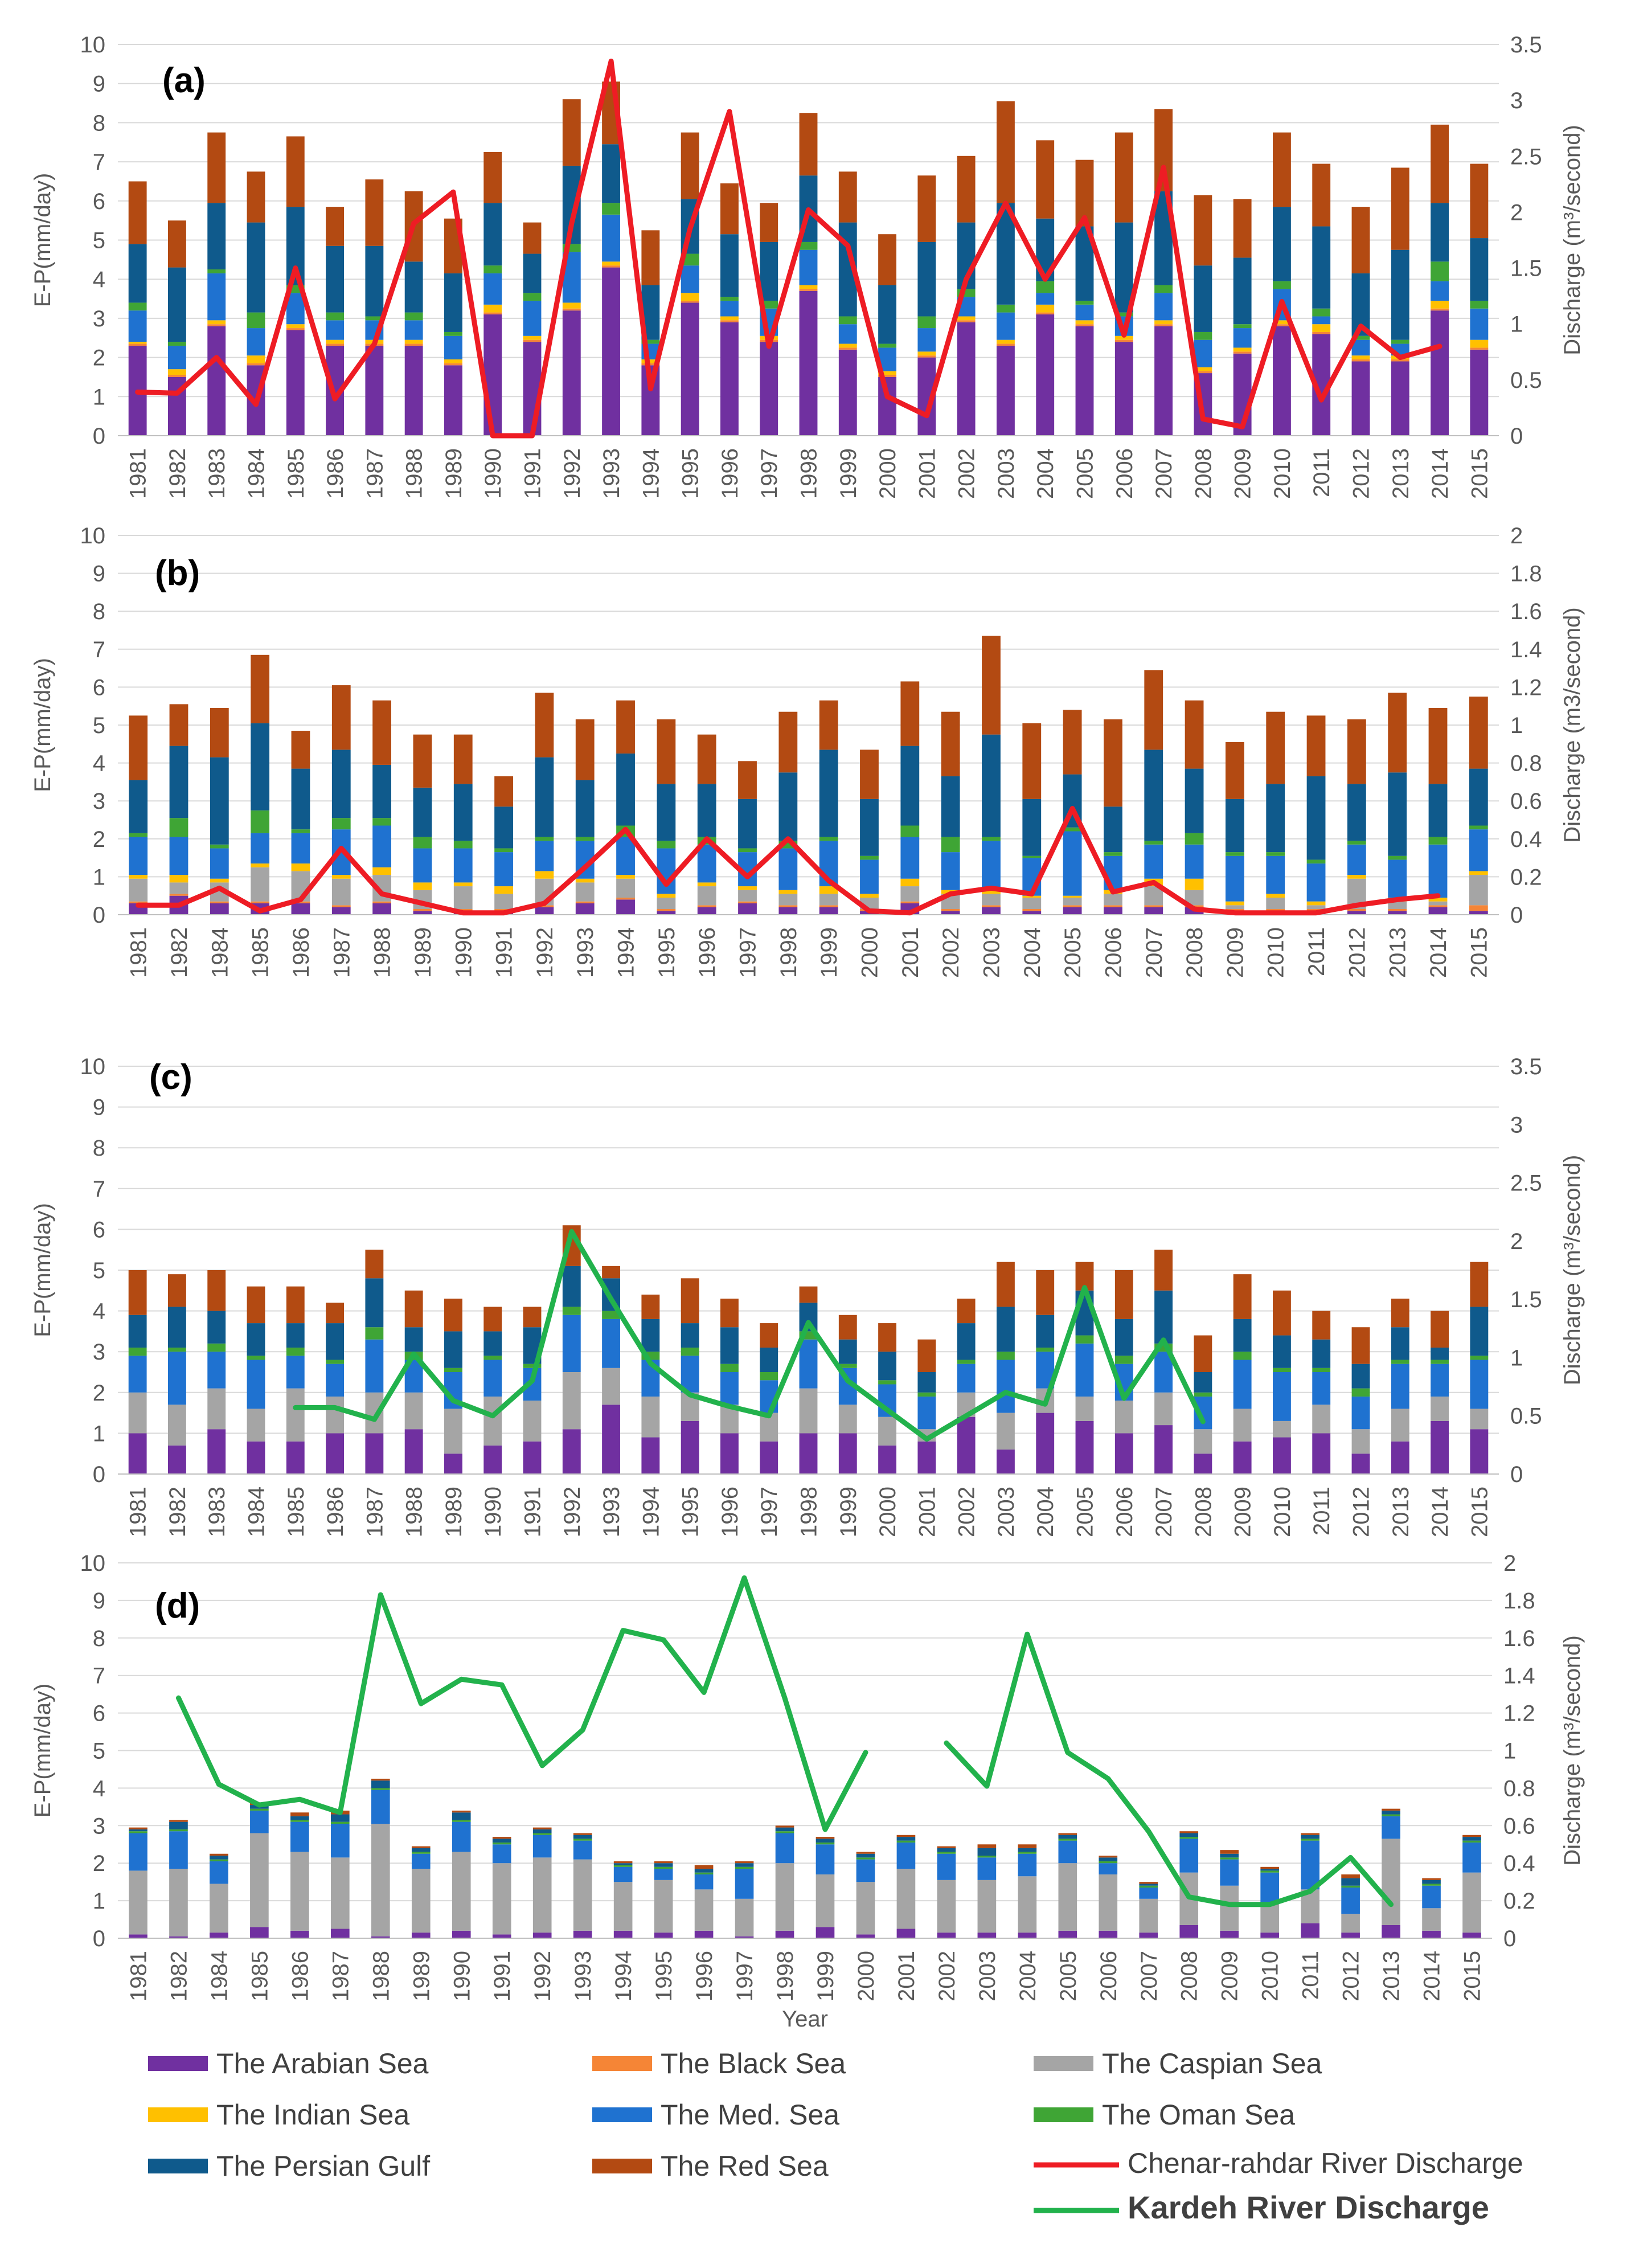  I want to click on x-tick-label: 2011, so click(1321, 472).